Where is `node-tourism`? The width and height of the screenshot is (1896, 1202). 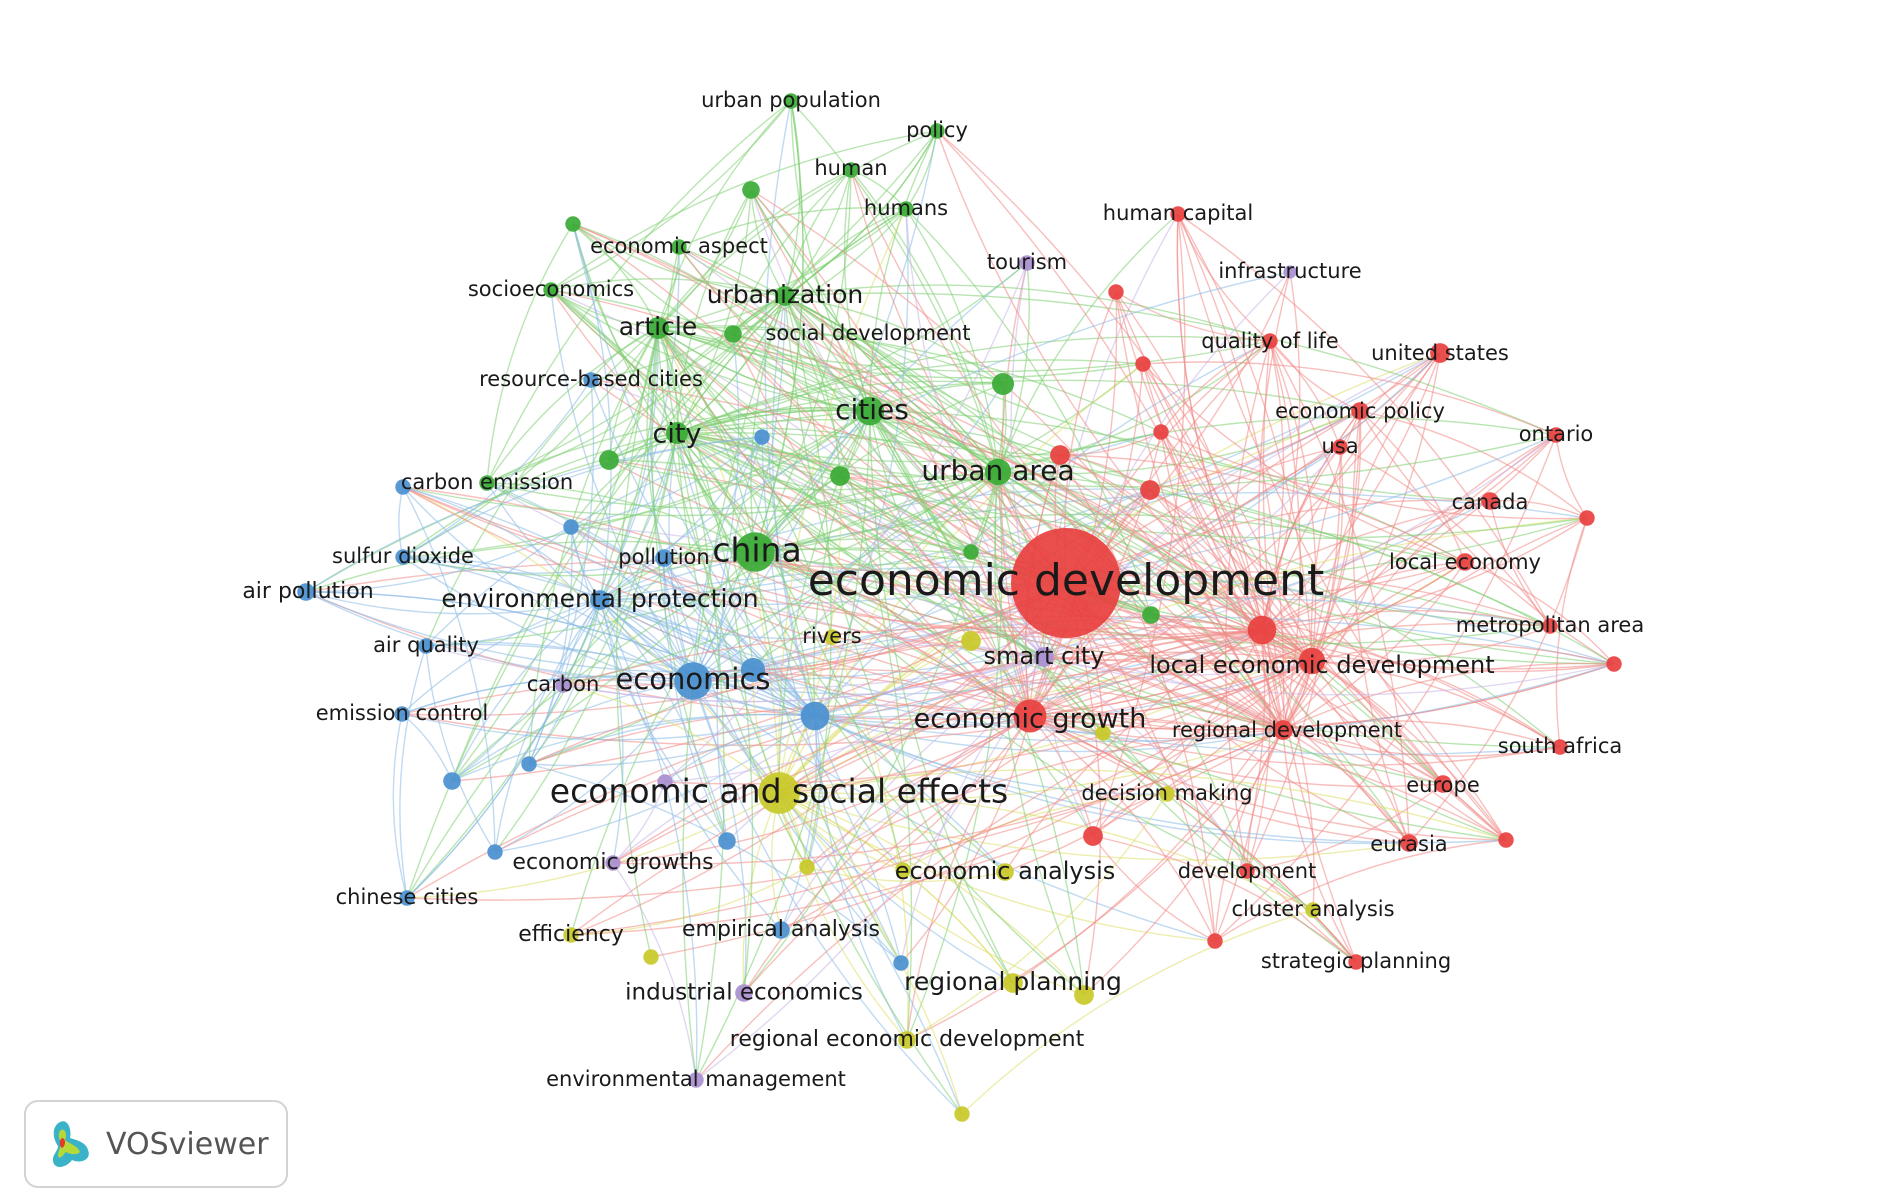
node-tourism is located at coordinates (1027, 263).